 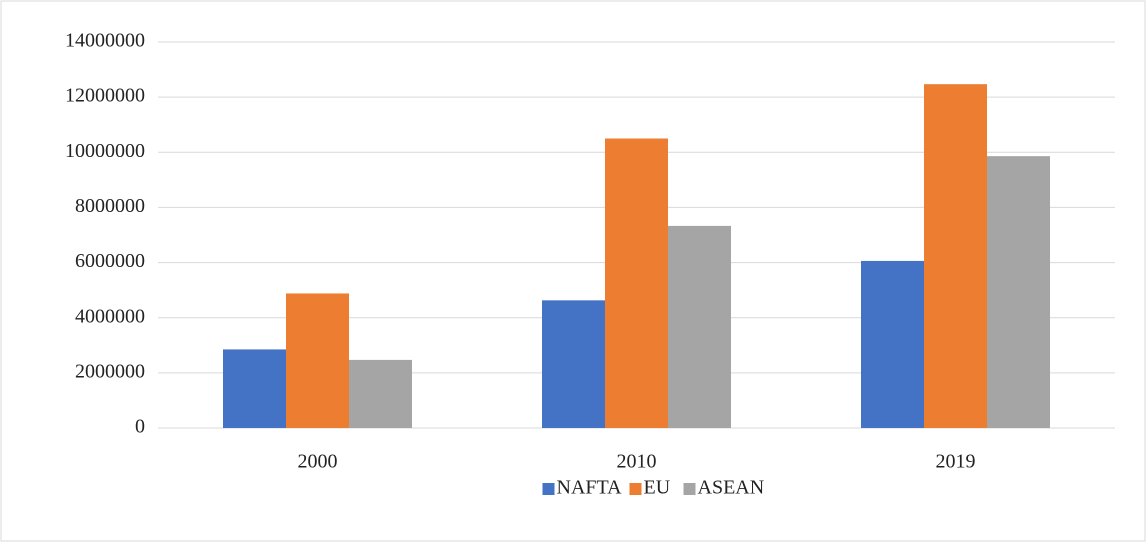 What do you see at coordinates (105, 151) in the screenshot?
I see `y-tick-label: 10000000` at bounding box center [105, 151].